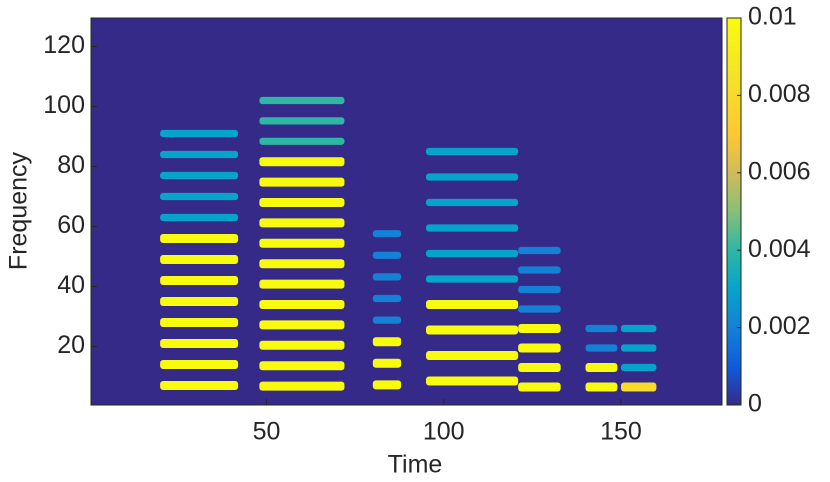  I want to click on y-tick-label: 80, so click(71, 165).